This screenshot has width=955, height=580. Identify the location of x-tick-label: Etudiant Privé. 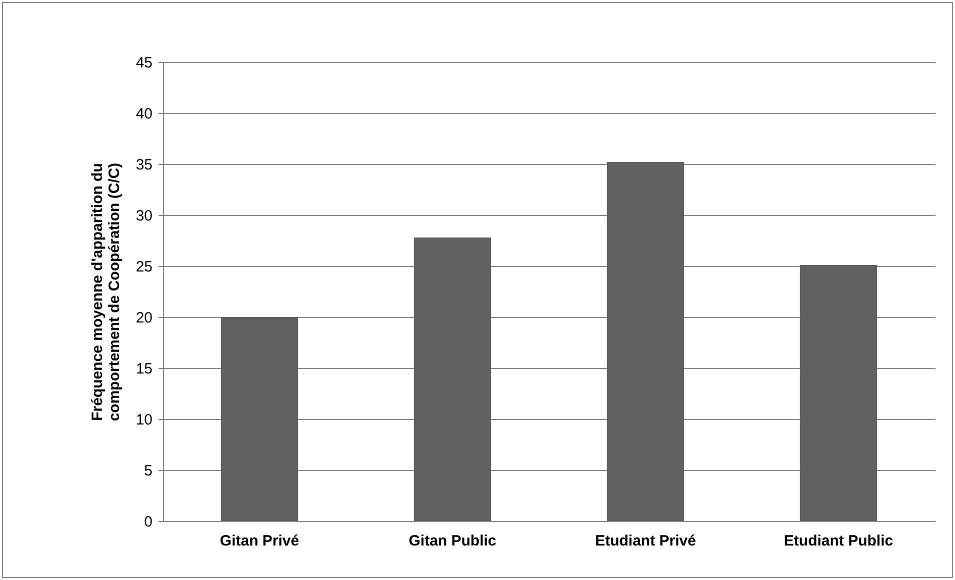
(645, 541).